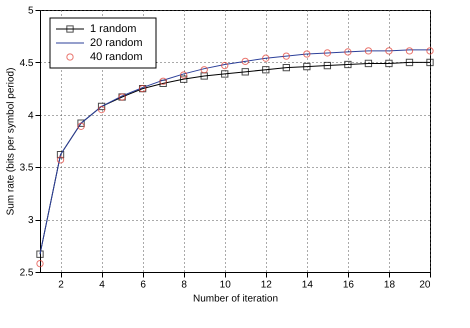  What do you see at coordinates (116, 43) in the screenshot?
I see `legend-label: 20 random` at bounding box center [116, 43].